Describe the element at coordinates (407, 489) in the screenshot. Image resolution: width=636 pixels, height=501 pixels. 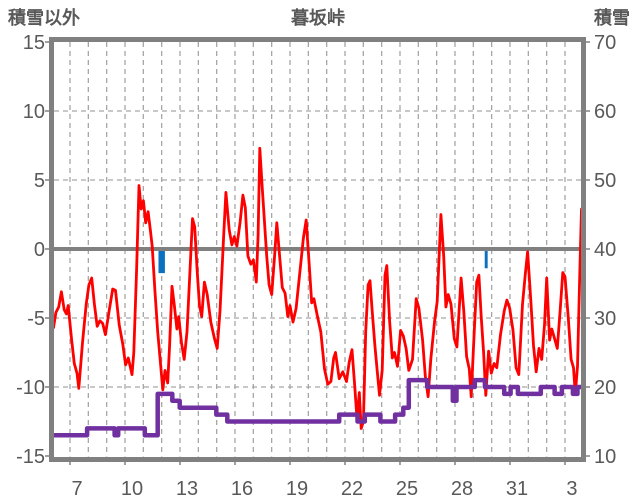
I see `x-axis-tick-label: 25` at that location.